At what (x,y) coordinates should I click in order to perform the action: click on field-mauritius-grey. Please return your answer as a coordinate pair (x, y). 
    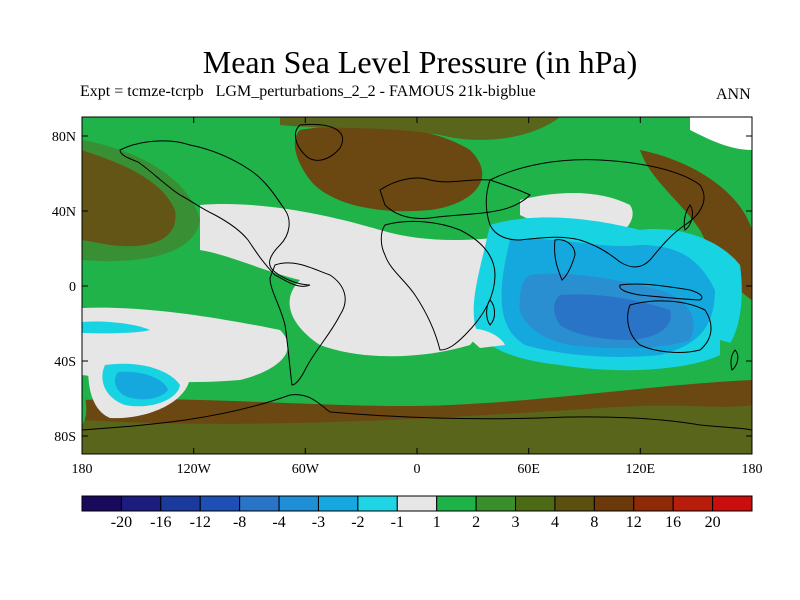
    Looking at the image, I should click on (482, 338).